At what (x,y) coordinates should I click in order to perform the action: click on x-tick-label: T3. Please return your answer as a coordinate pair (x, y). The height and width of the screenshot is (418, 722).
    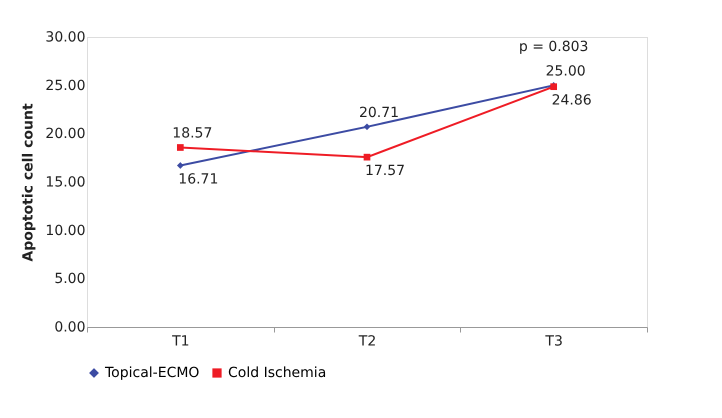
    Looking at the image, I should click on (553, 342).